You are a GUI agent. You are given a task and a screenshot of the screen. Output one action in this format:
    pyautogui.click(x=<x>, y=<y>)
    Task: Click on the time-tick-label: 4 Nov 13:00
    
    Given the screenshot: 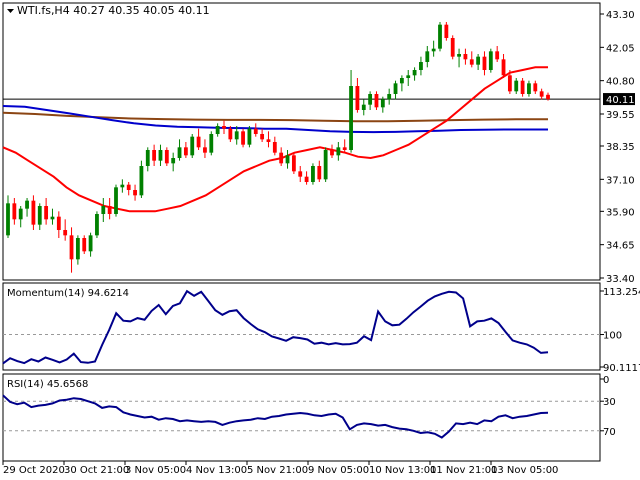 What is the action you would take?
    pyautogui.click(x=216, y=470)
    